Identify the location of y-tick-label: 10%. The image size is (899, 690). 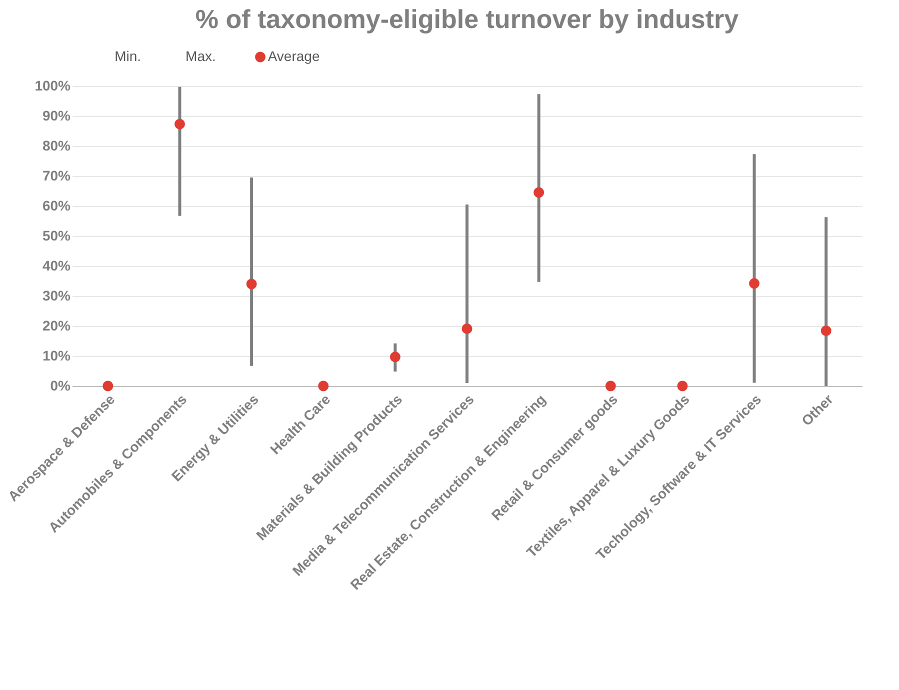
(57, 356).